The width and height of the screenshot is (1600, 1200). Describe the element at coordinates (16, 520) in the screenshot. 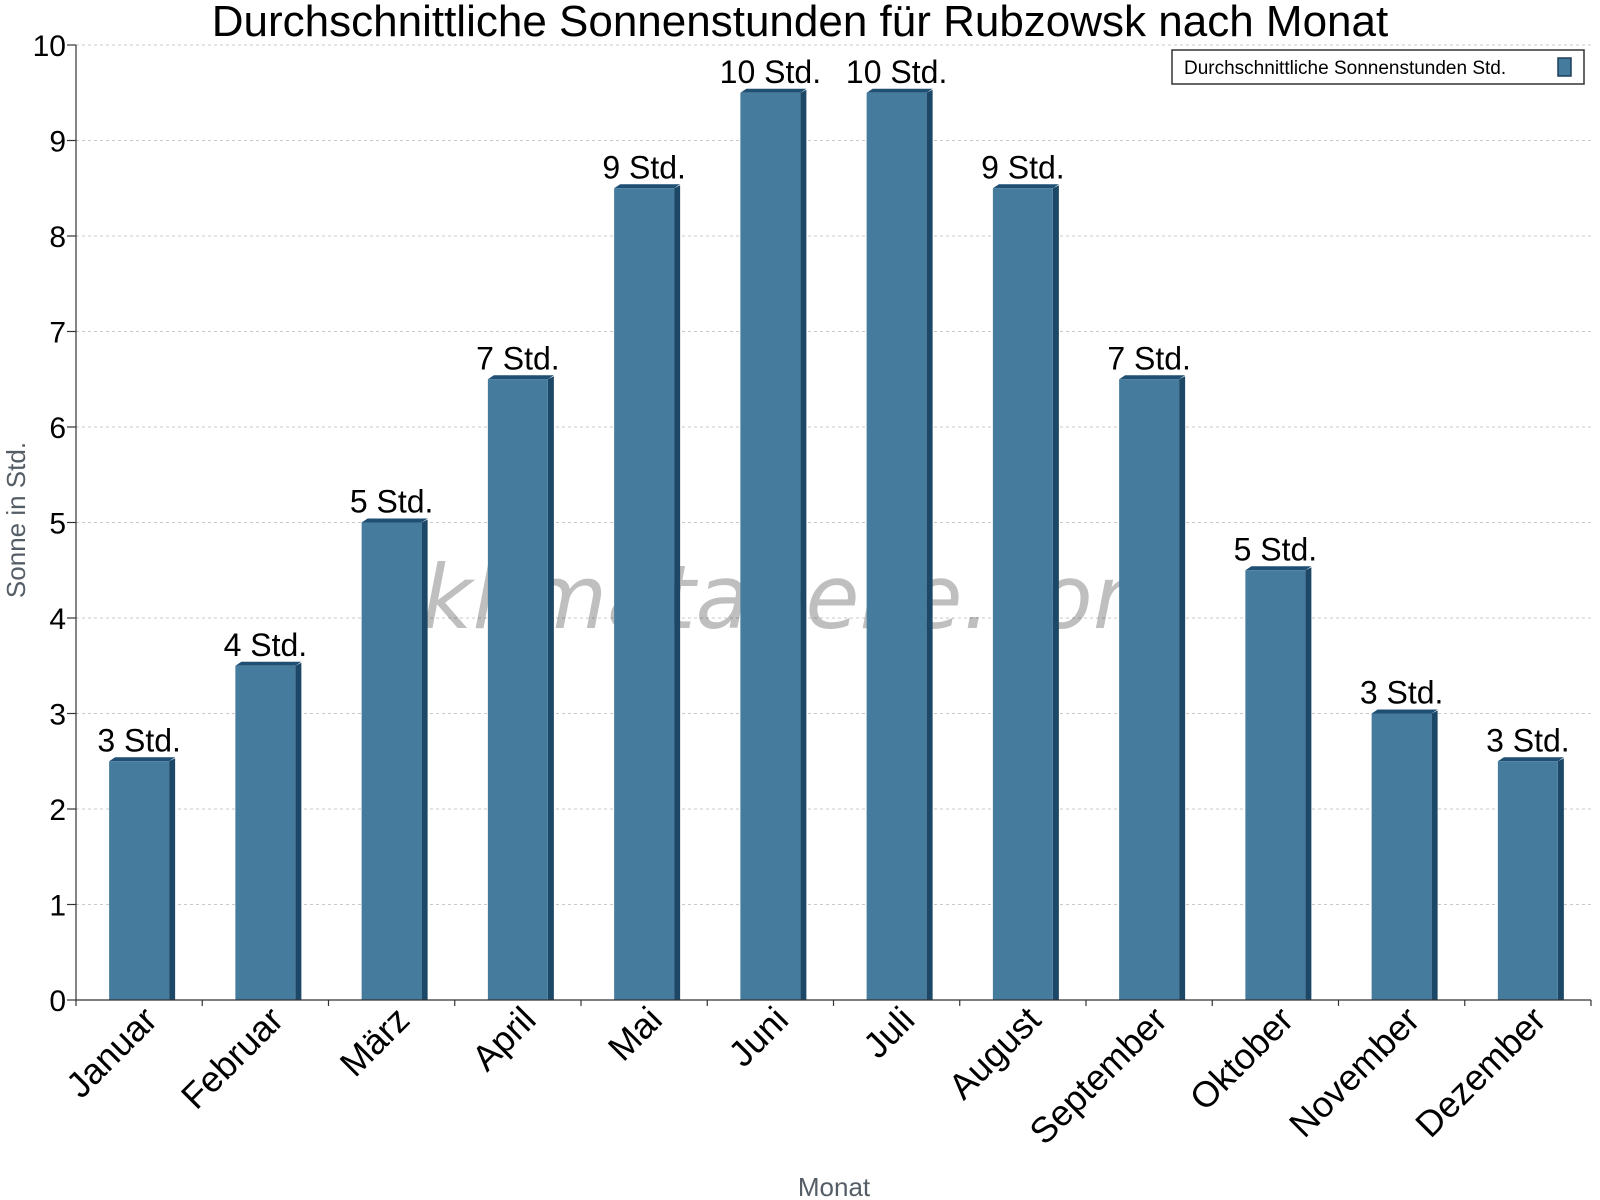

I see `y-axis-label: Sonne in Std.` at that location.